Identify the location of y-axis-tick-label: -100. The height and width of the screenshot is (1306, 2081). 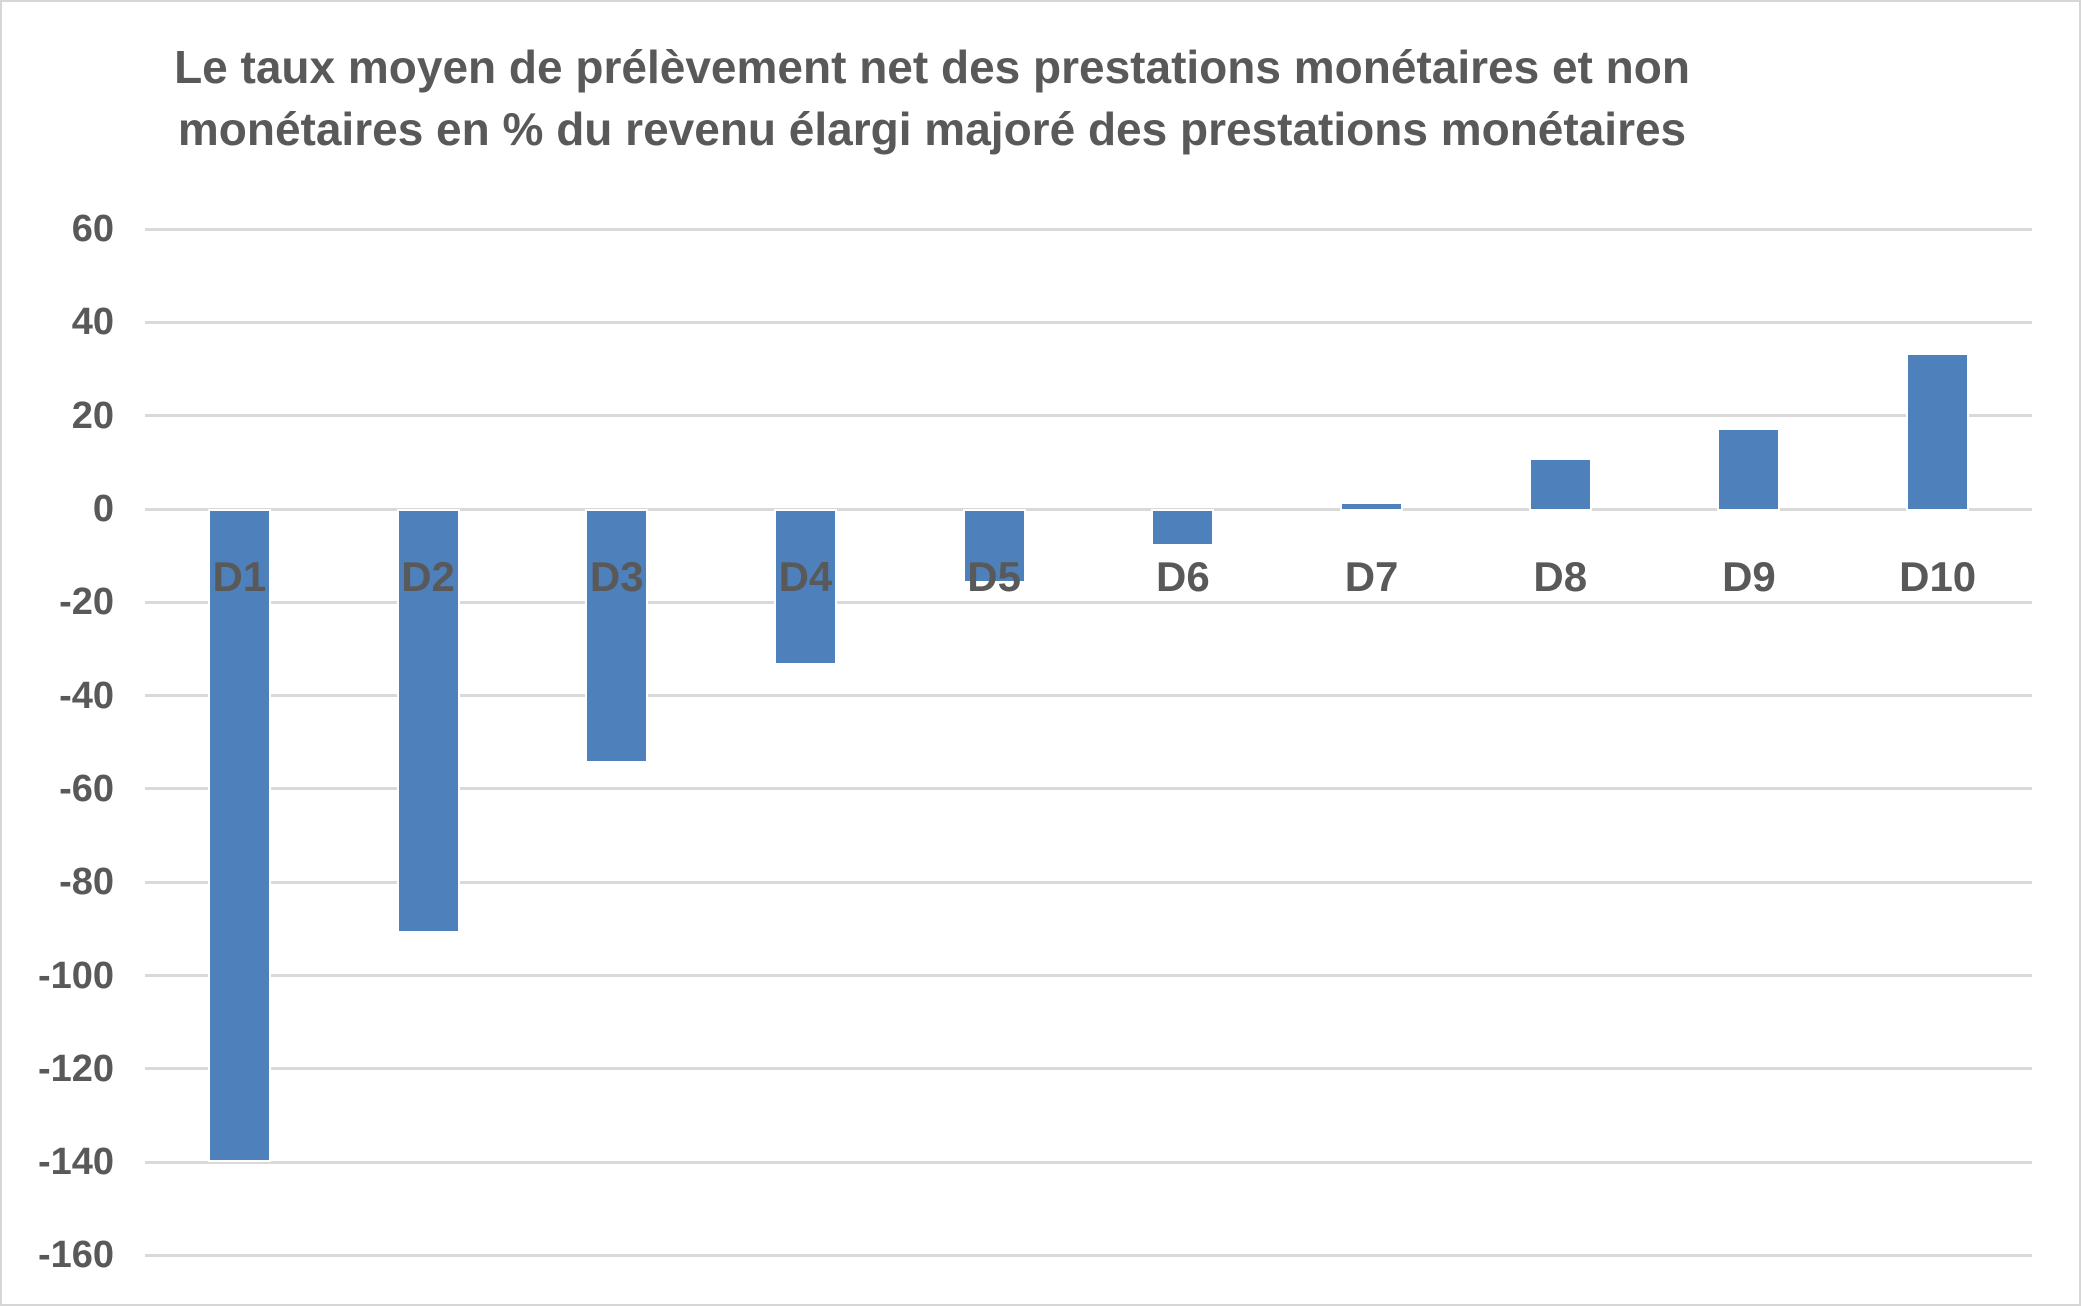
(75, 975).